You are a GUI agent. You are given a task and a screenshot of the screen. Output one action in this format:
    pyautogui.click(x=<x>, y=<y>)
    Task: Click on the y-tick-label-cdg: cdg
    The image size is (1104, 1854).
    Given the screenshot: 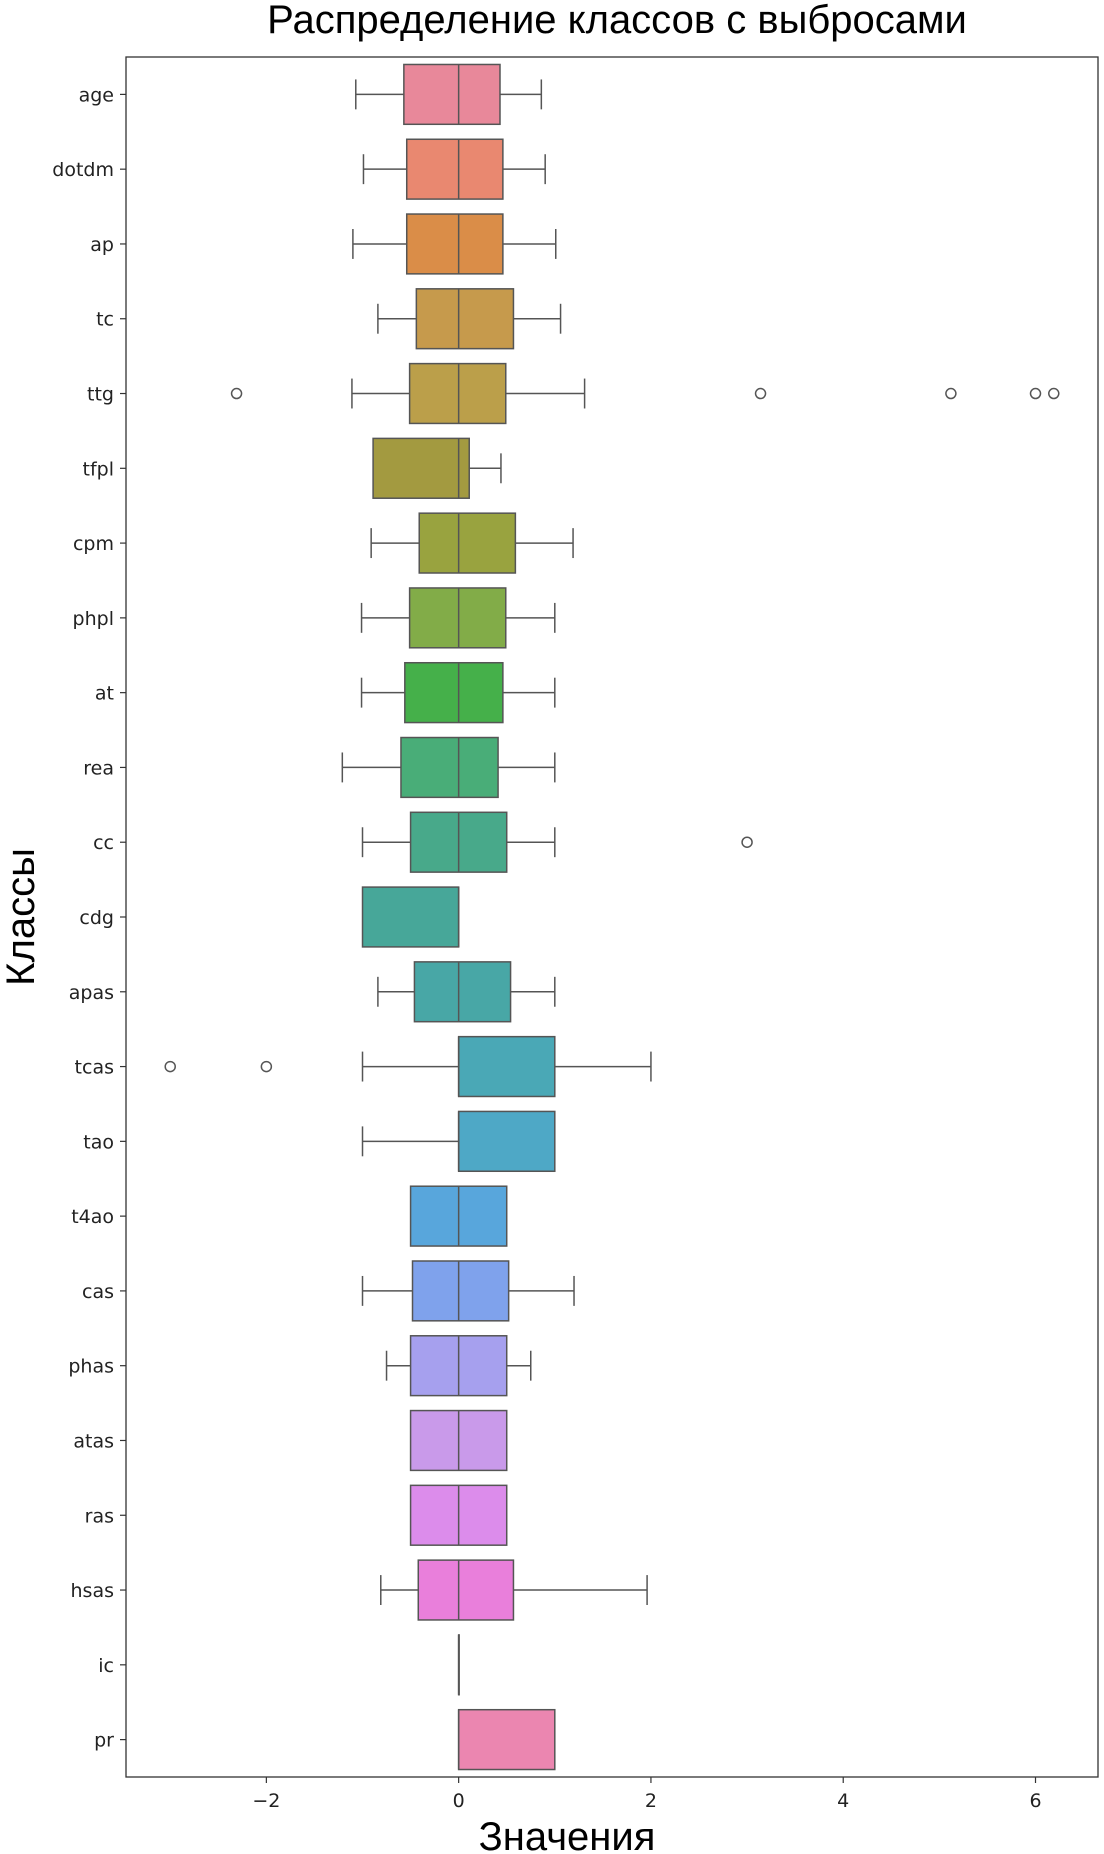 What is the action you would take?
    pyautogui.click(x=96, y=918)
    